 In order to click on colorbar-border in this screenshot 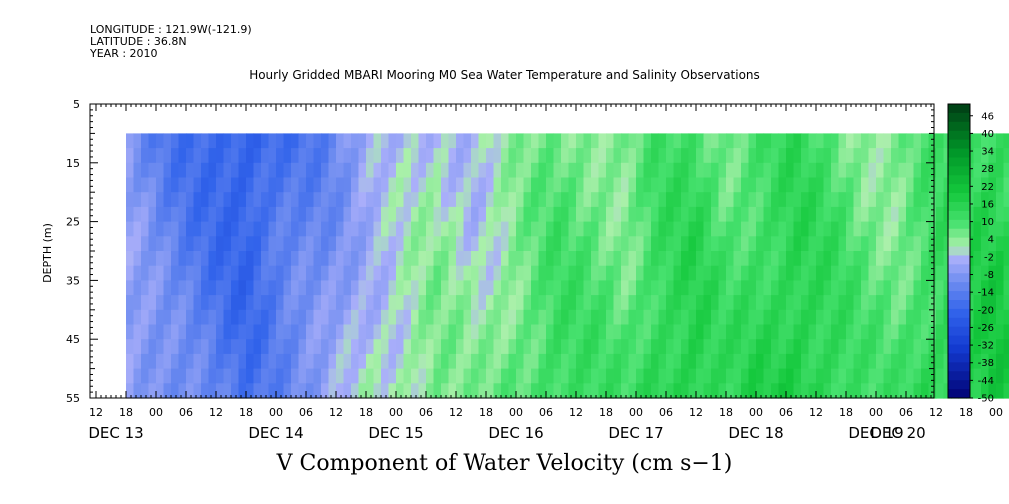, I will do `click(959, 251)`.